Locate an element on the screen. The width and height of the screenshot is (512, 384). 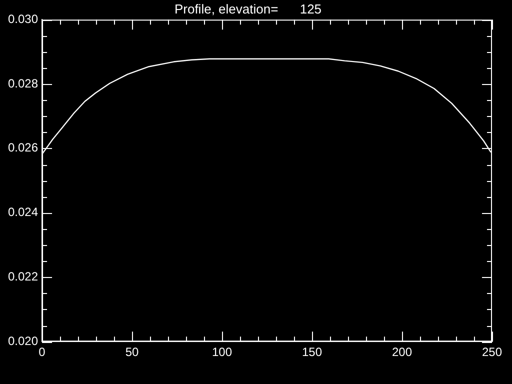
x-tick-label: 100 is located at coordinates (222, 352).